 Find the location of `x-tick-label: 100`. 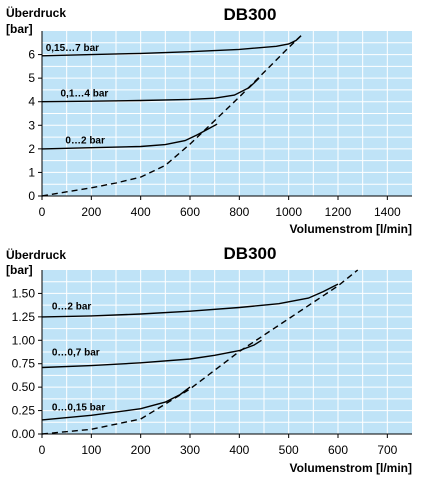

x-tick-label: 100 is located at coordinates (91, 450).